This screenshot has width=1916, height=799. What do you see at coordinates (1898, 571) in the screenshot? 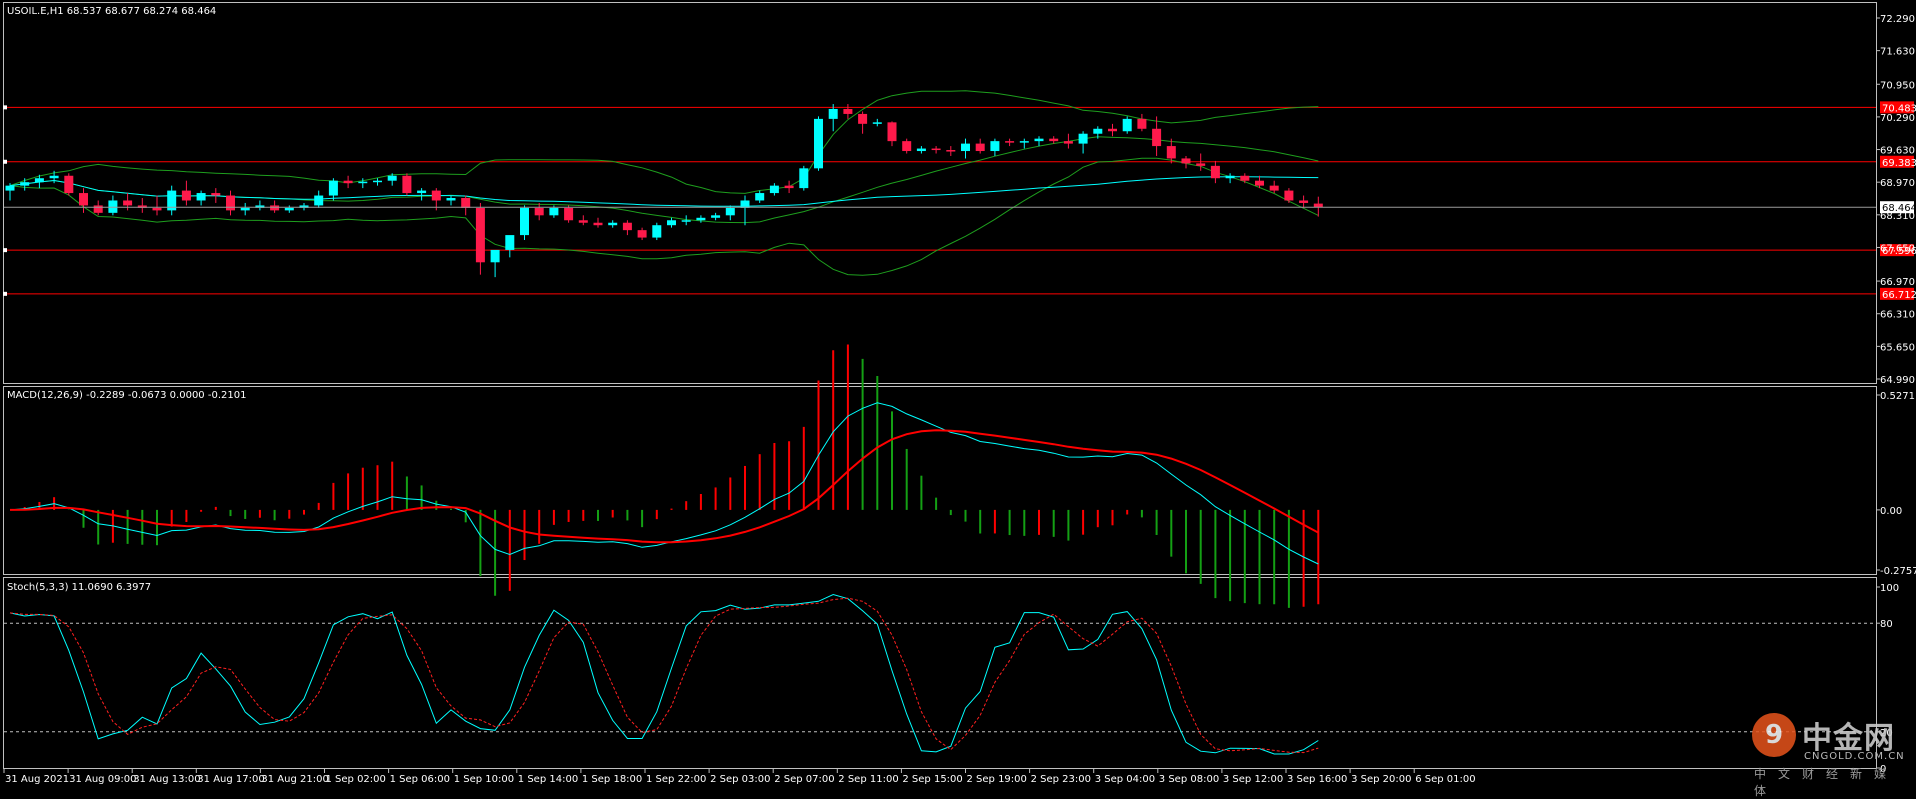
I see `macd-tick-label: -0.2757` at bounding box center [1898, 571].